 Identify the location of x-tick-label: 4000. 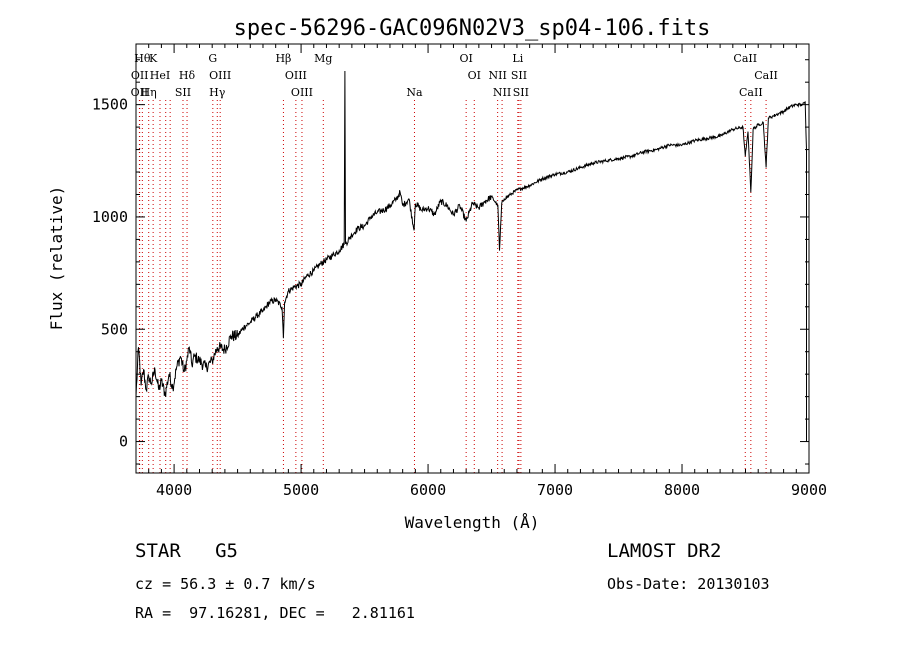
(174, 490).